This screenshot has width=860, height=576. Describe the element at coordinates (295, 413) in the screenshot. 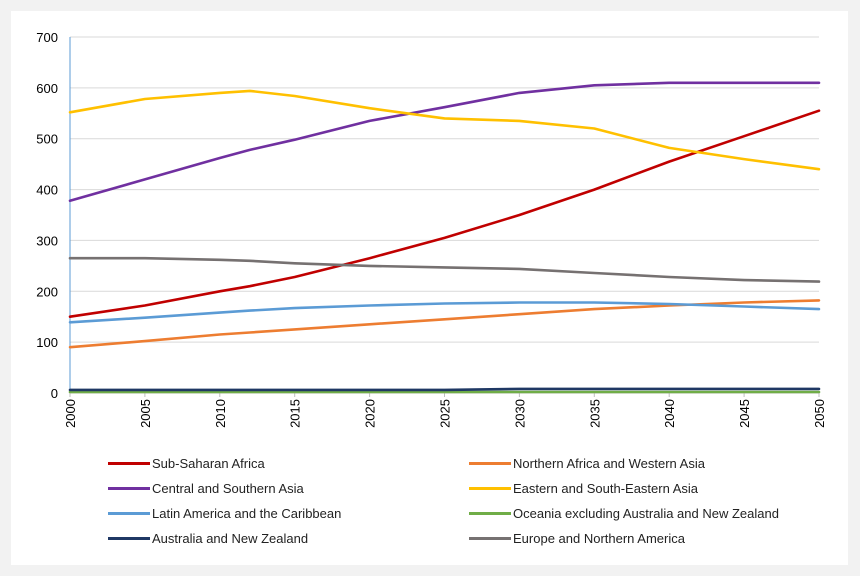

I see `x-tick-label: 2015` at that location.